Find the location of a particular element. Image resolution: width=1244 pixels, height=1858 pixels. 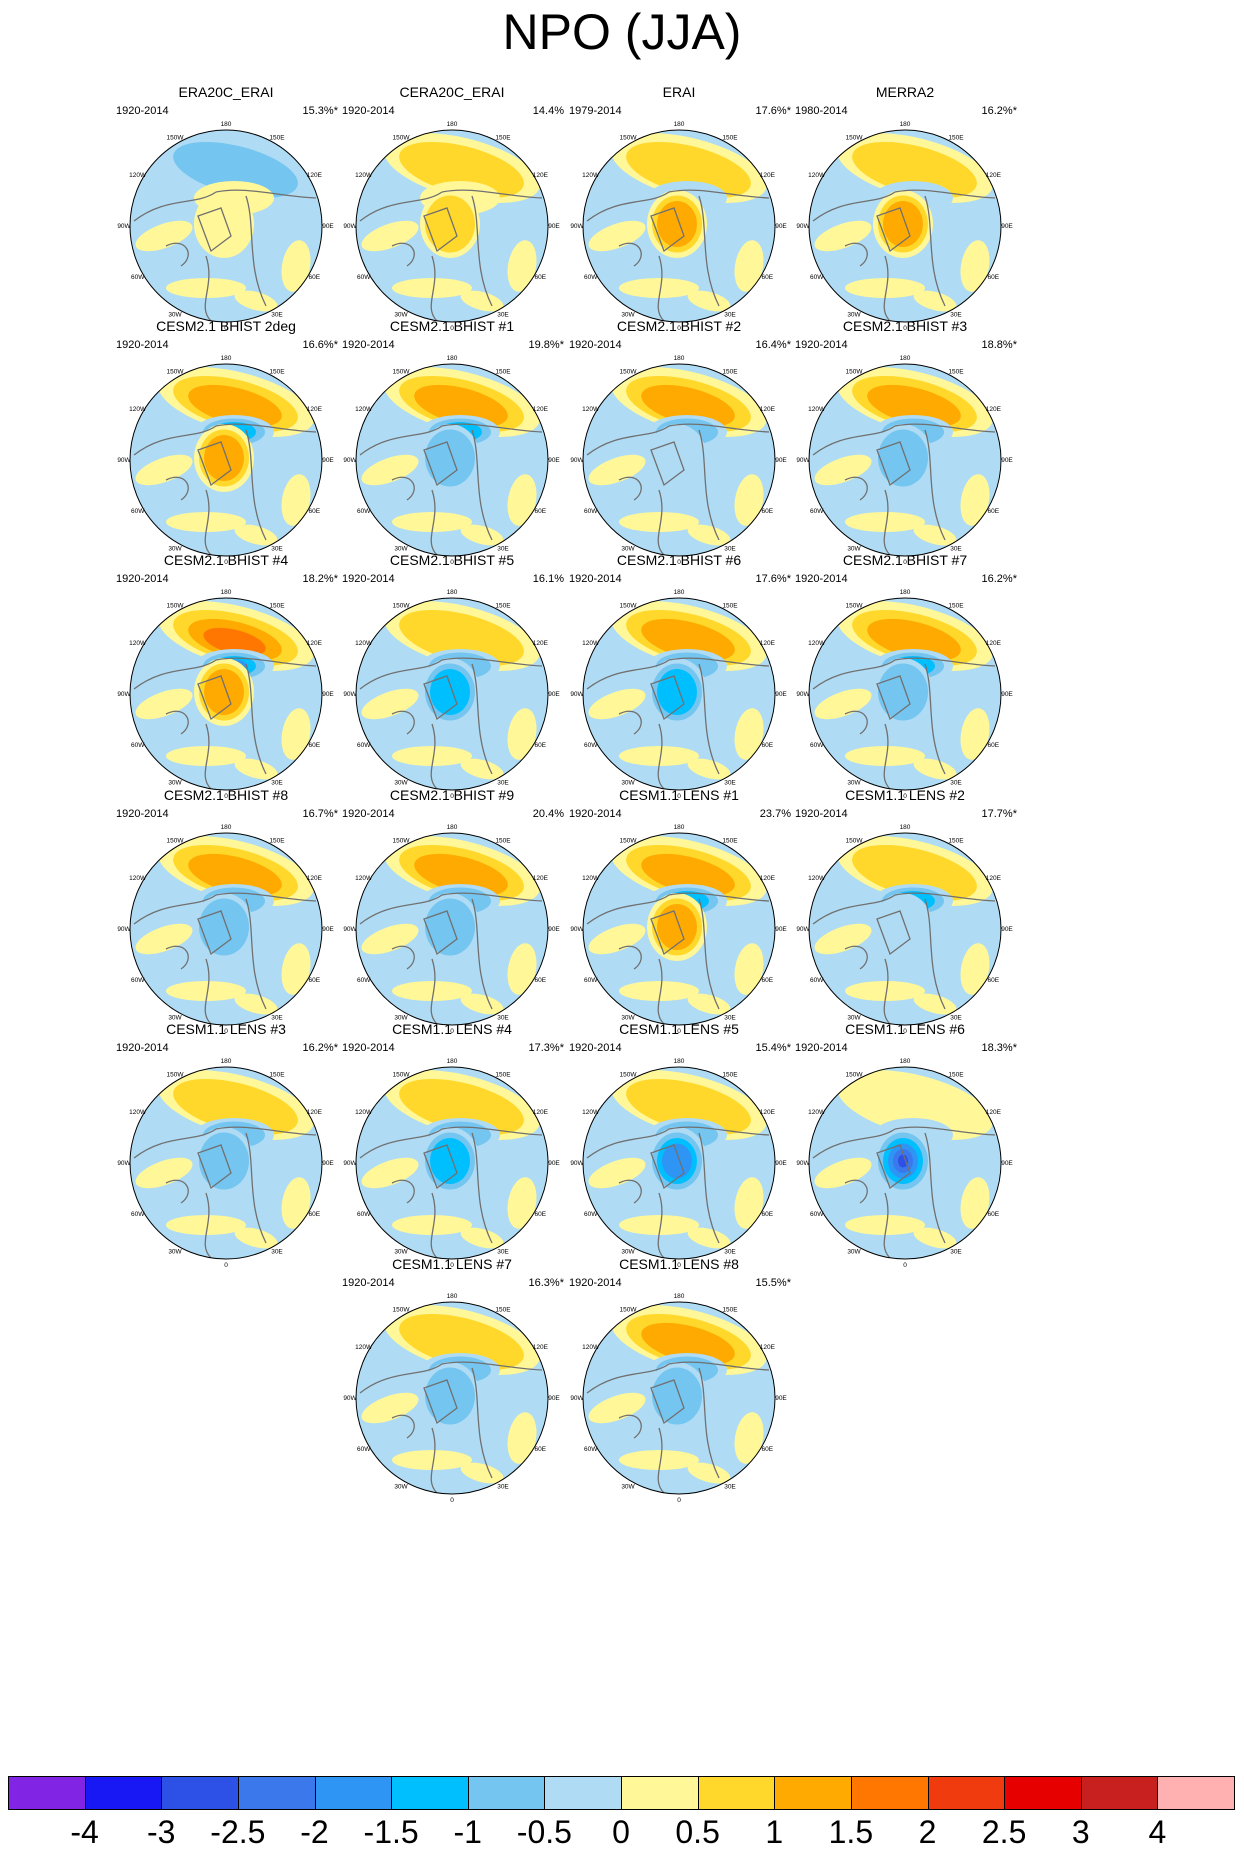

colorbar-tick-label: -1.5 is located at coordinates (391, 1832).